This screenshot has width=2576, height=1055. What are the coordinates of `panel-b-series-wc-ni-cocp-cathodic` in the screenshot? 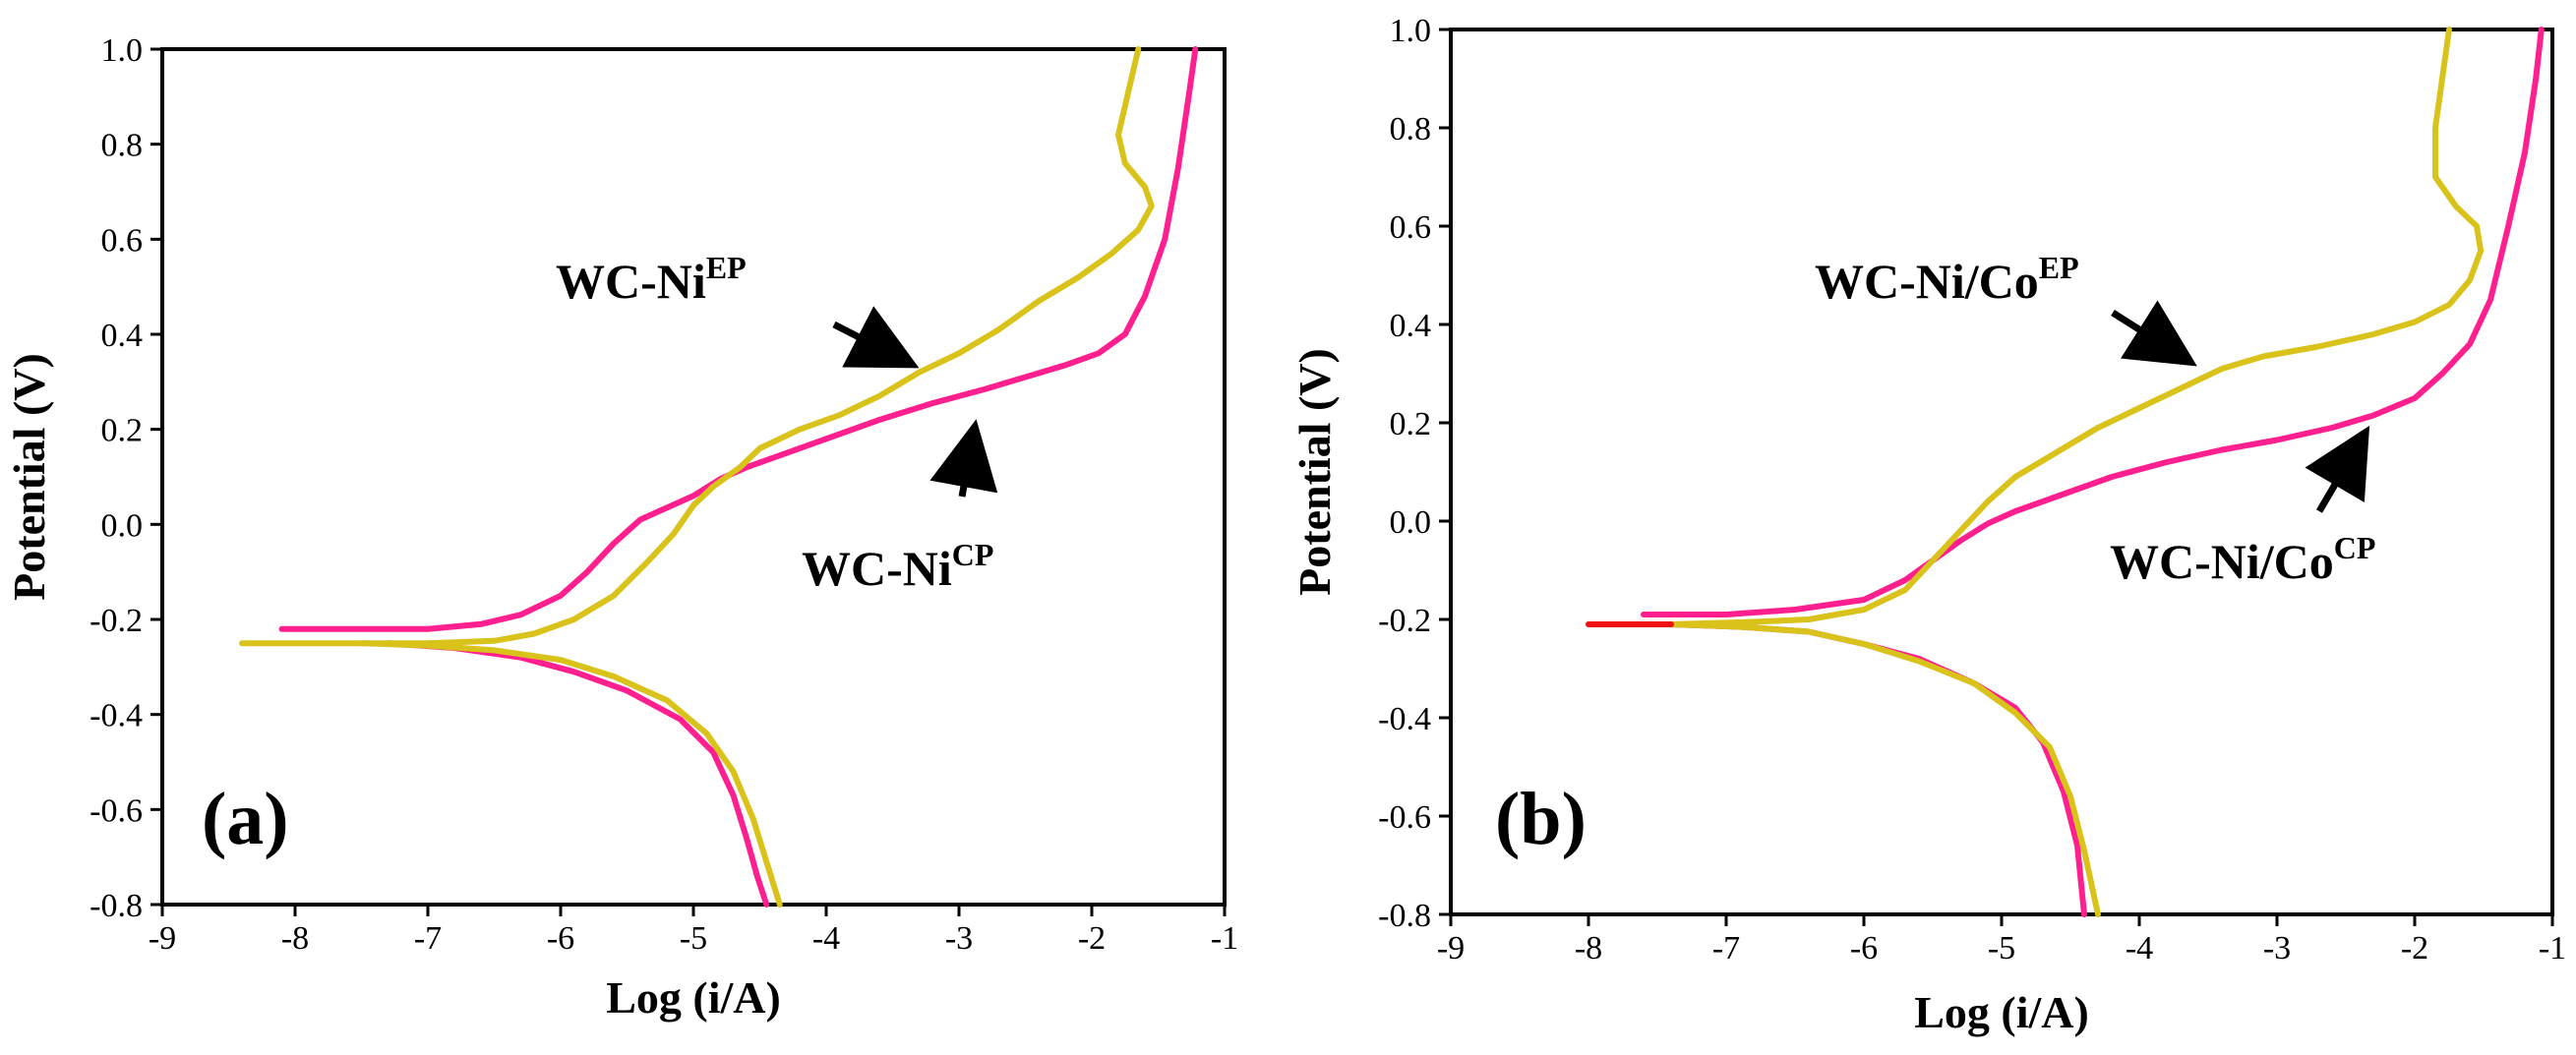 It's located at (1878, 769).